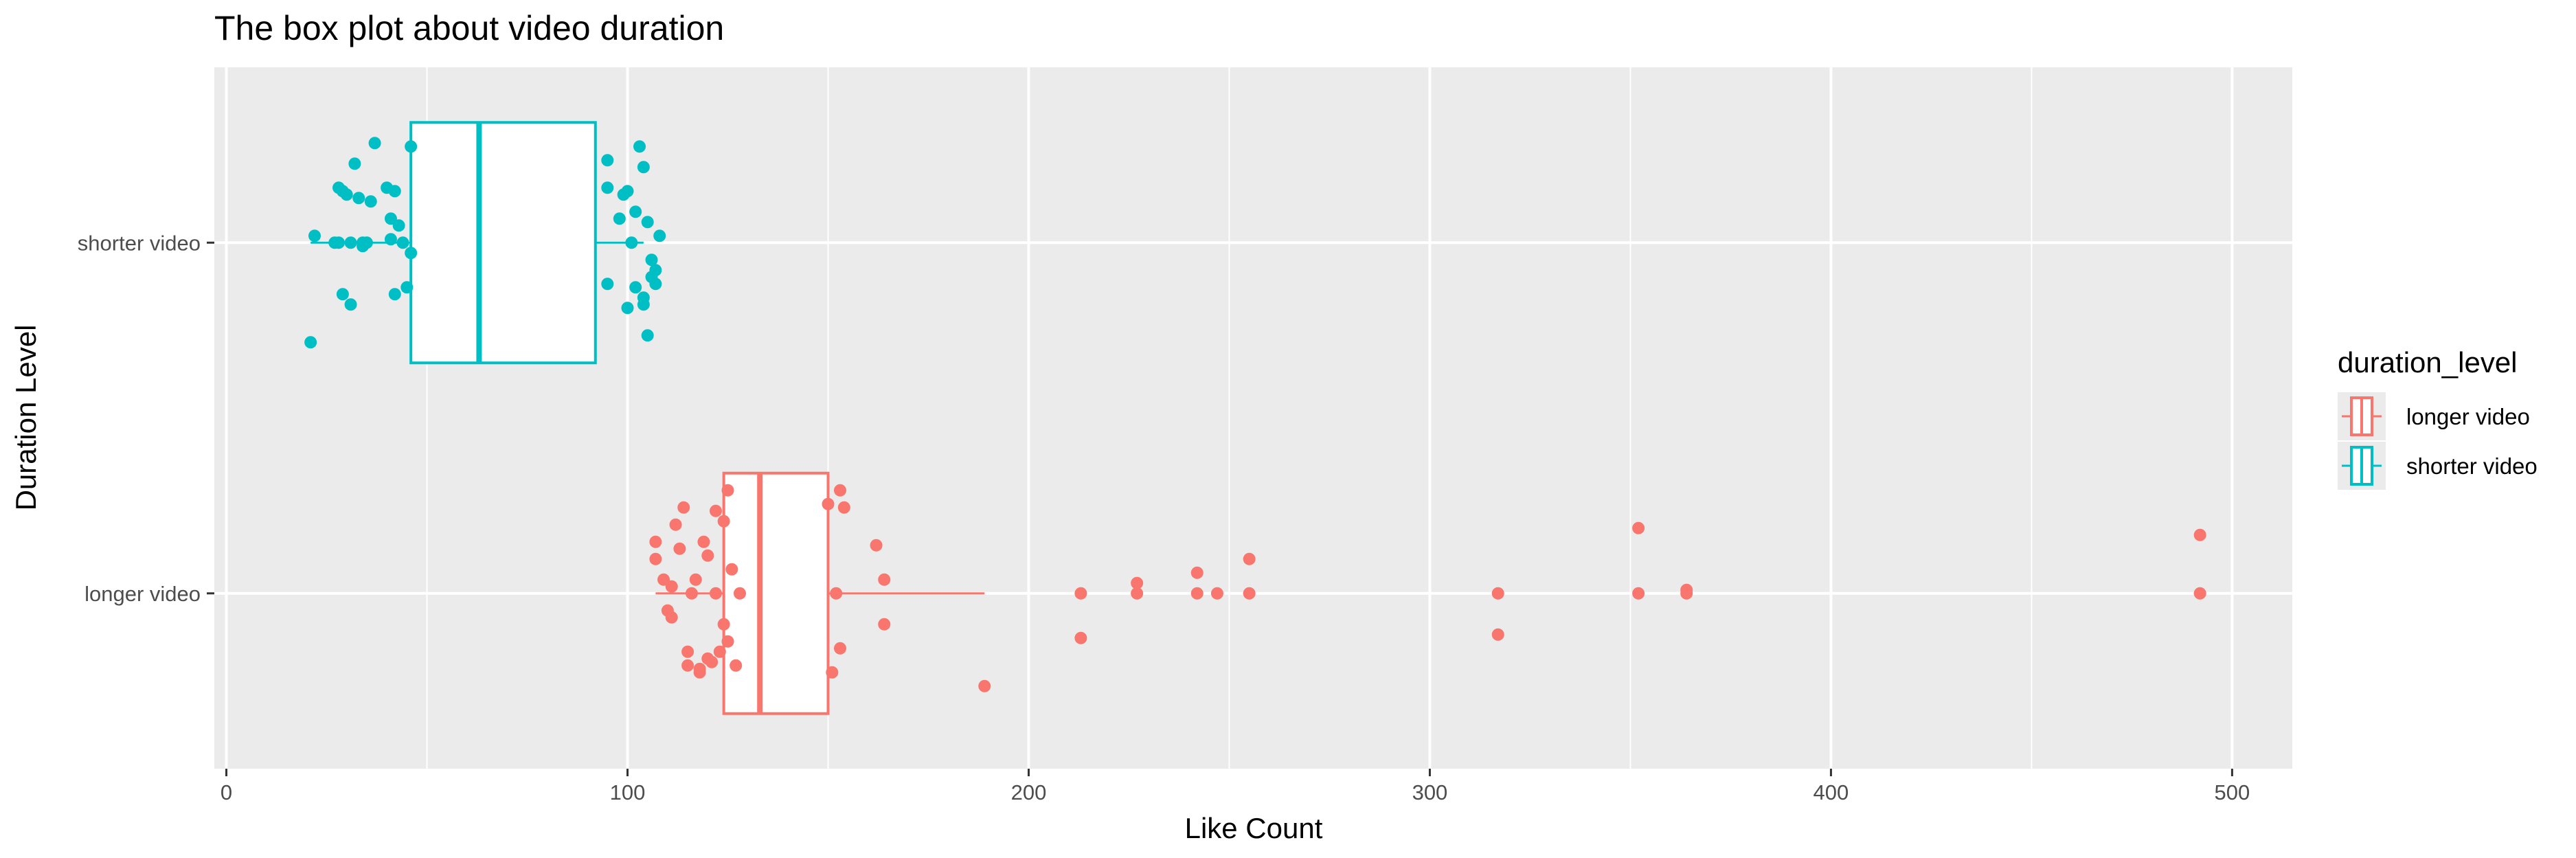 The height and width of the screenshot is (858, 2576). Describe the element at coordinates (2472, 466) in the screenshot. I see `legend-label: shorter video` at that location.